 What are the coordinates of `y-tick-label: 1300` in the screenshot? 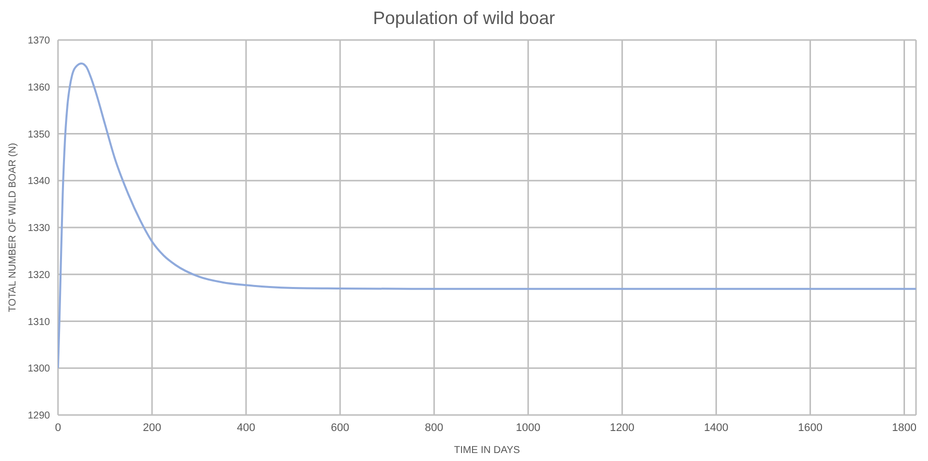 It's located at (39, 369).